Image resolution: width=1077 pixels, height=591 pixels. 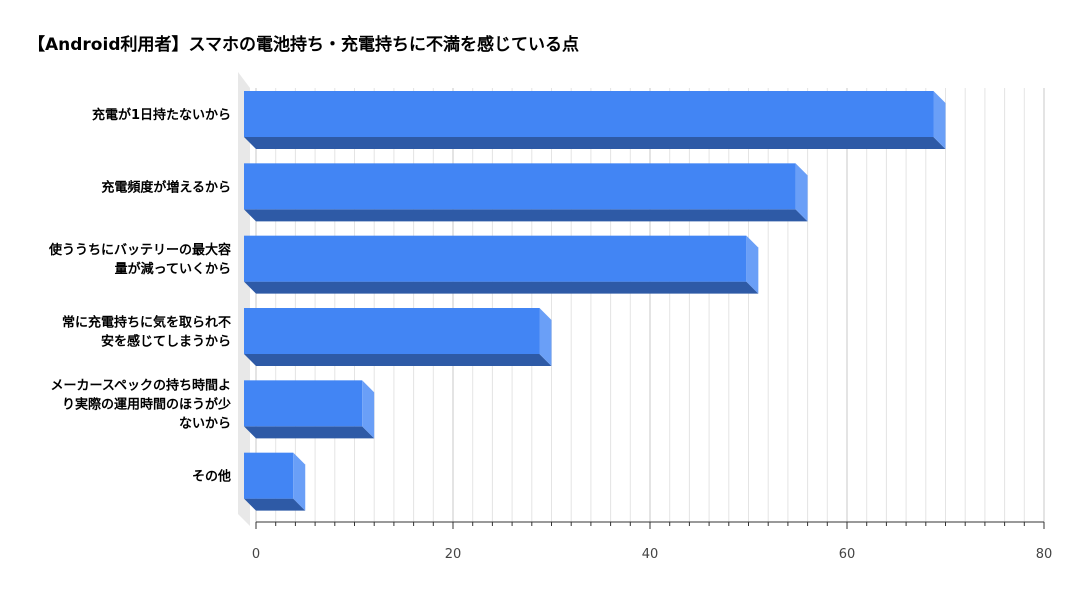 I want to click on category-label: 常に充電持ちに気を取られ不, so click(x=146, y=323).